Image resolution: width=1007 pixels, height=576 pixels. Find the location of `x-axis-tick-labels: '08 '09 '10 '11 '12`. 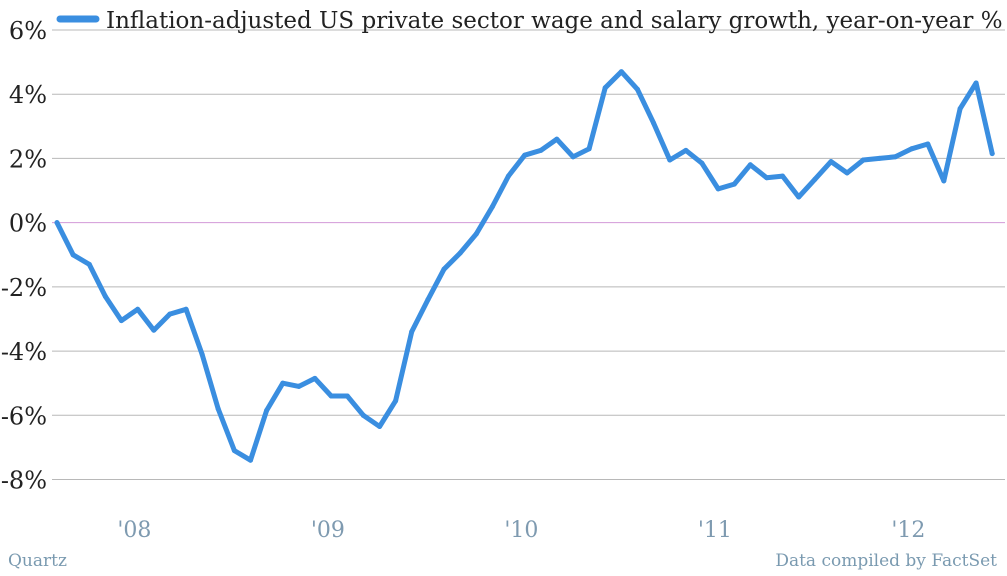

x-axis-tick-labels: '08 '09 '10 '11 '12 is located at coordinates (521, 530).